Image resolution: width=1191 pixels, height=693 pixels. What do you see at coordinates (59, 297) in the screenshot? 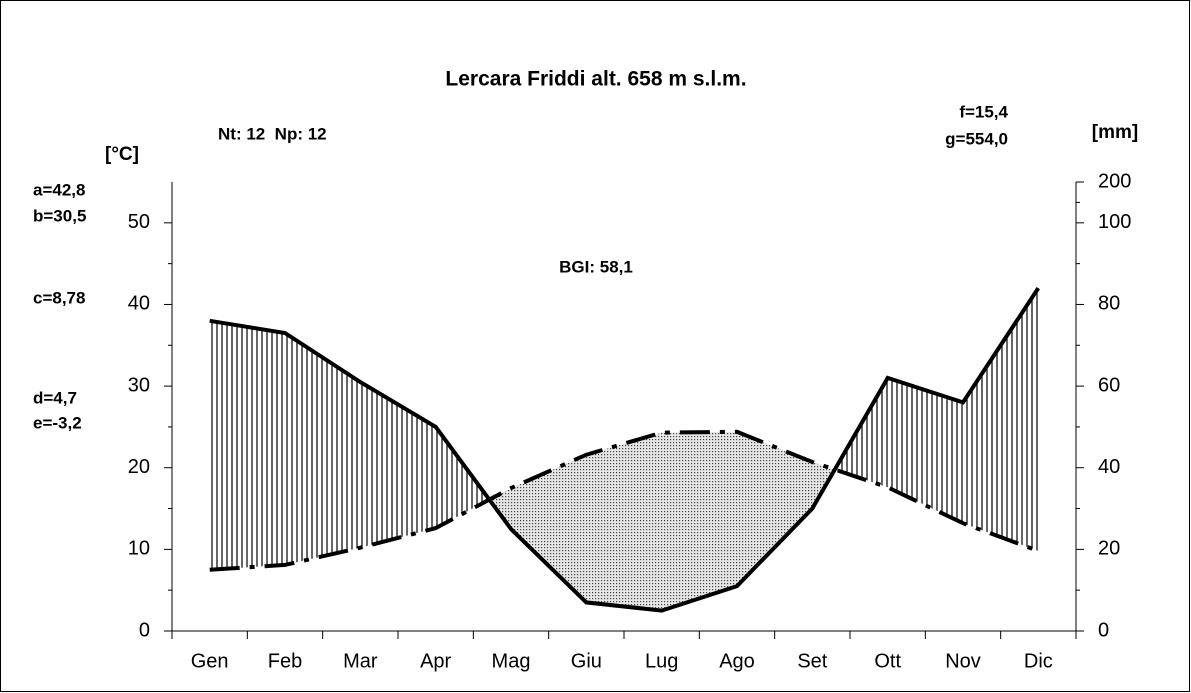
I see `annotation: c=8,78` at bounding box center [59, 297].